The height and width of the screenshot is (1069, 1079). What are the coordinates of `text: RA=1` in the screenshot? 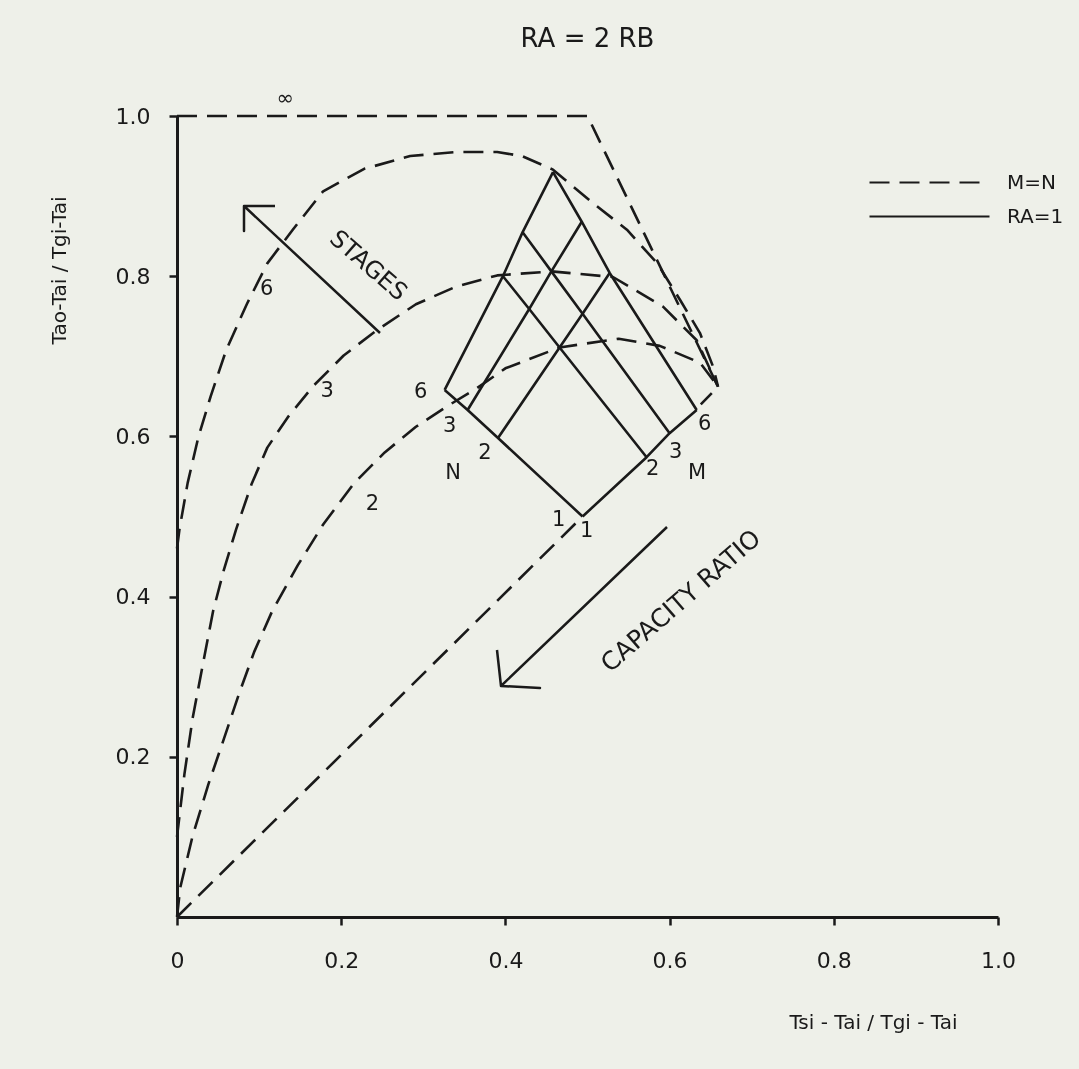 It's located at (1035, 215).